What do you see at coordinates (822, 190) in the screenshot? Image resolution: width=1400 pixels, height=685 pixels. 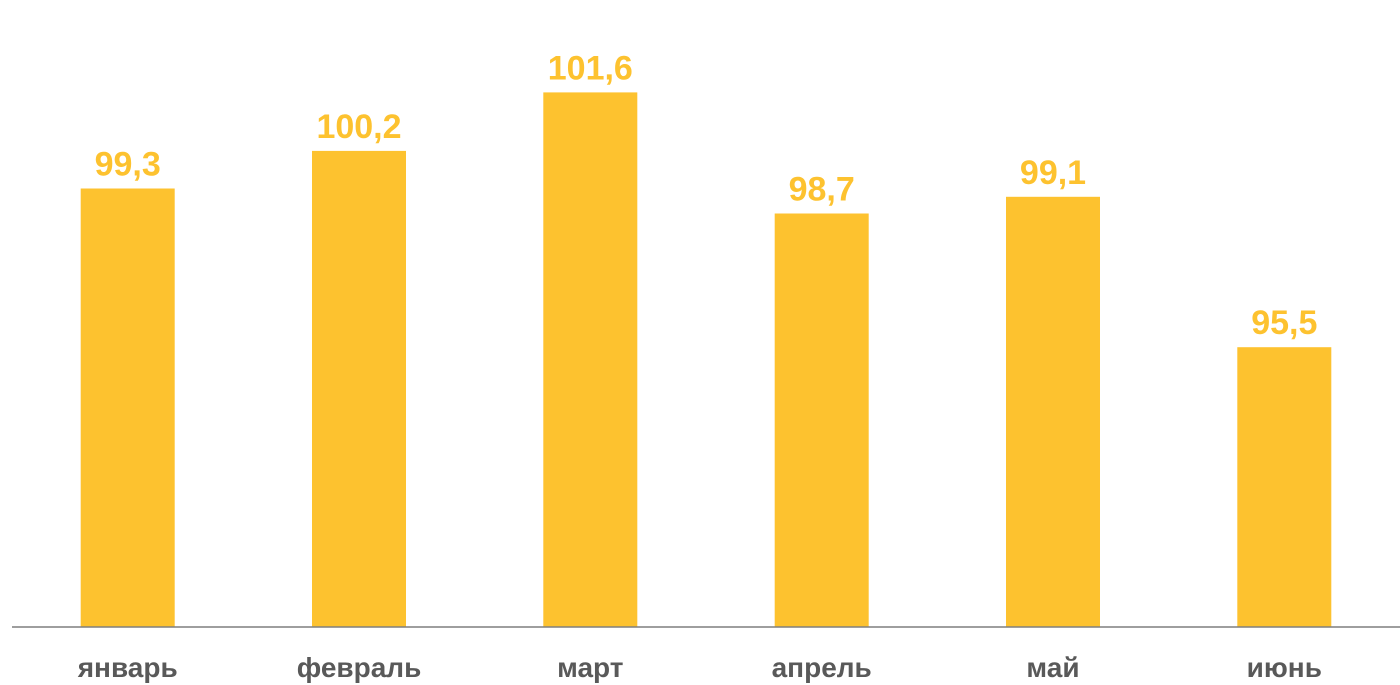 I see `value-label-4: 98,7` at bounding box center [822, 190].